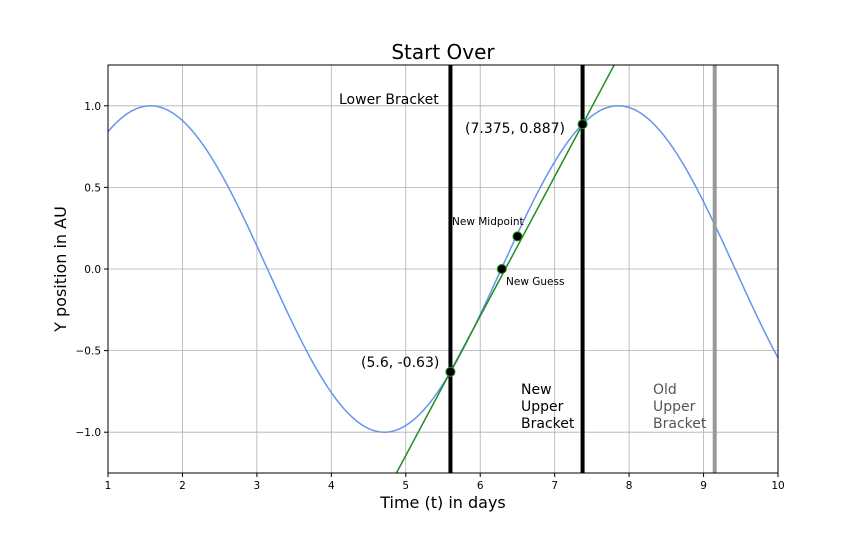  What do you see at coordinates (488, 222) in the screenshot?
I see `new-midpoint-label: New Midpoint` at bounding box center [488, 222].